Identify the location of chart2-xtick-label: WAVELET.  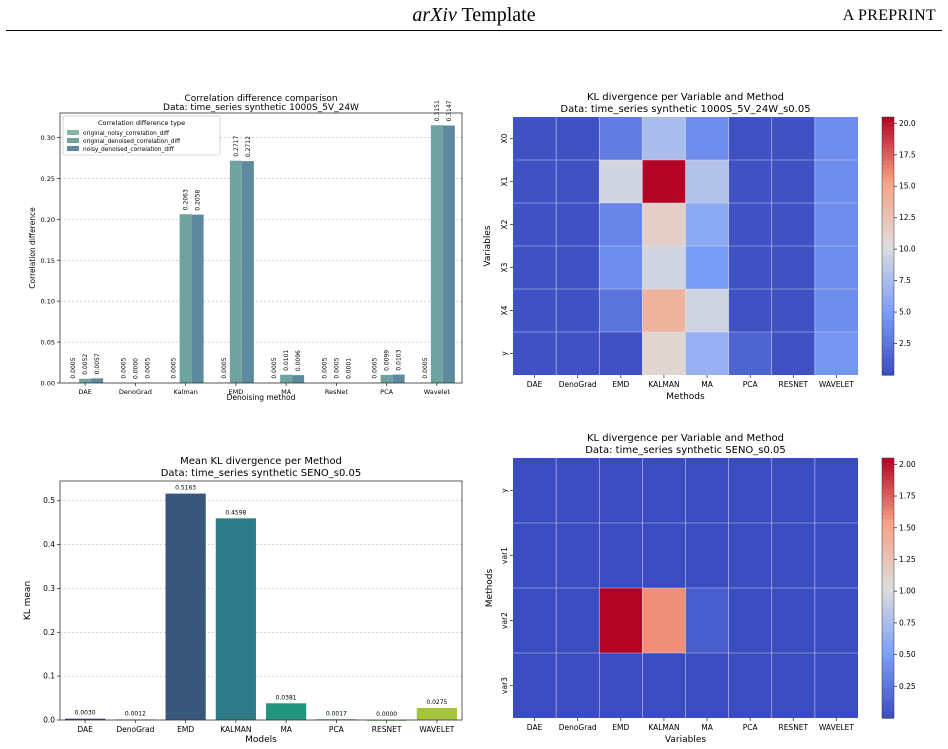
(836, 384).